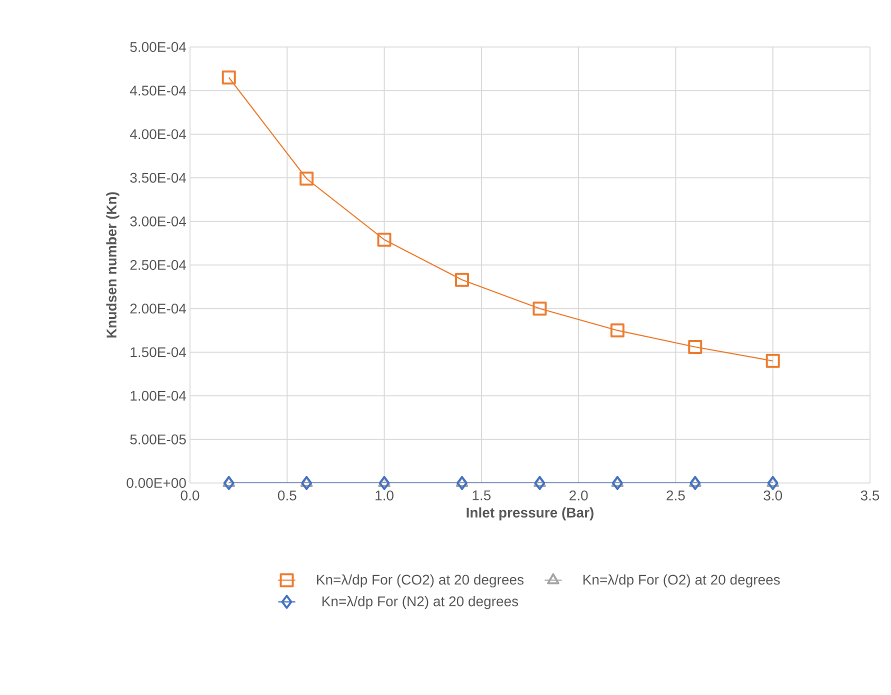 This screenshot has width=891, height=695. Describe the element at coordinates (113, 265) in the screenshot. I see `y-axis-title: Knudsen number (Kn)` at that location.